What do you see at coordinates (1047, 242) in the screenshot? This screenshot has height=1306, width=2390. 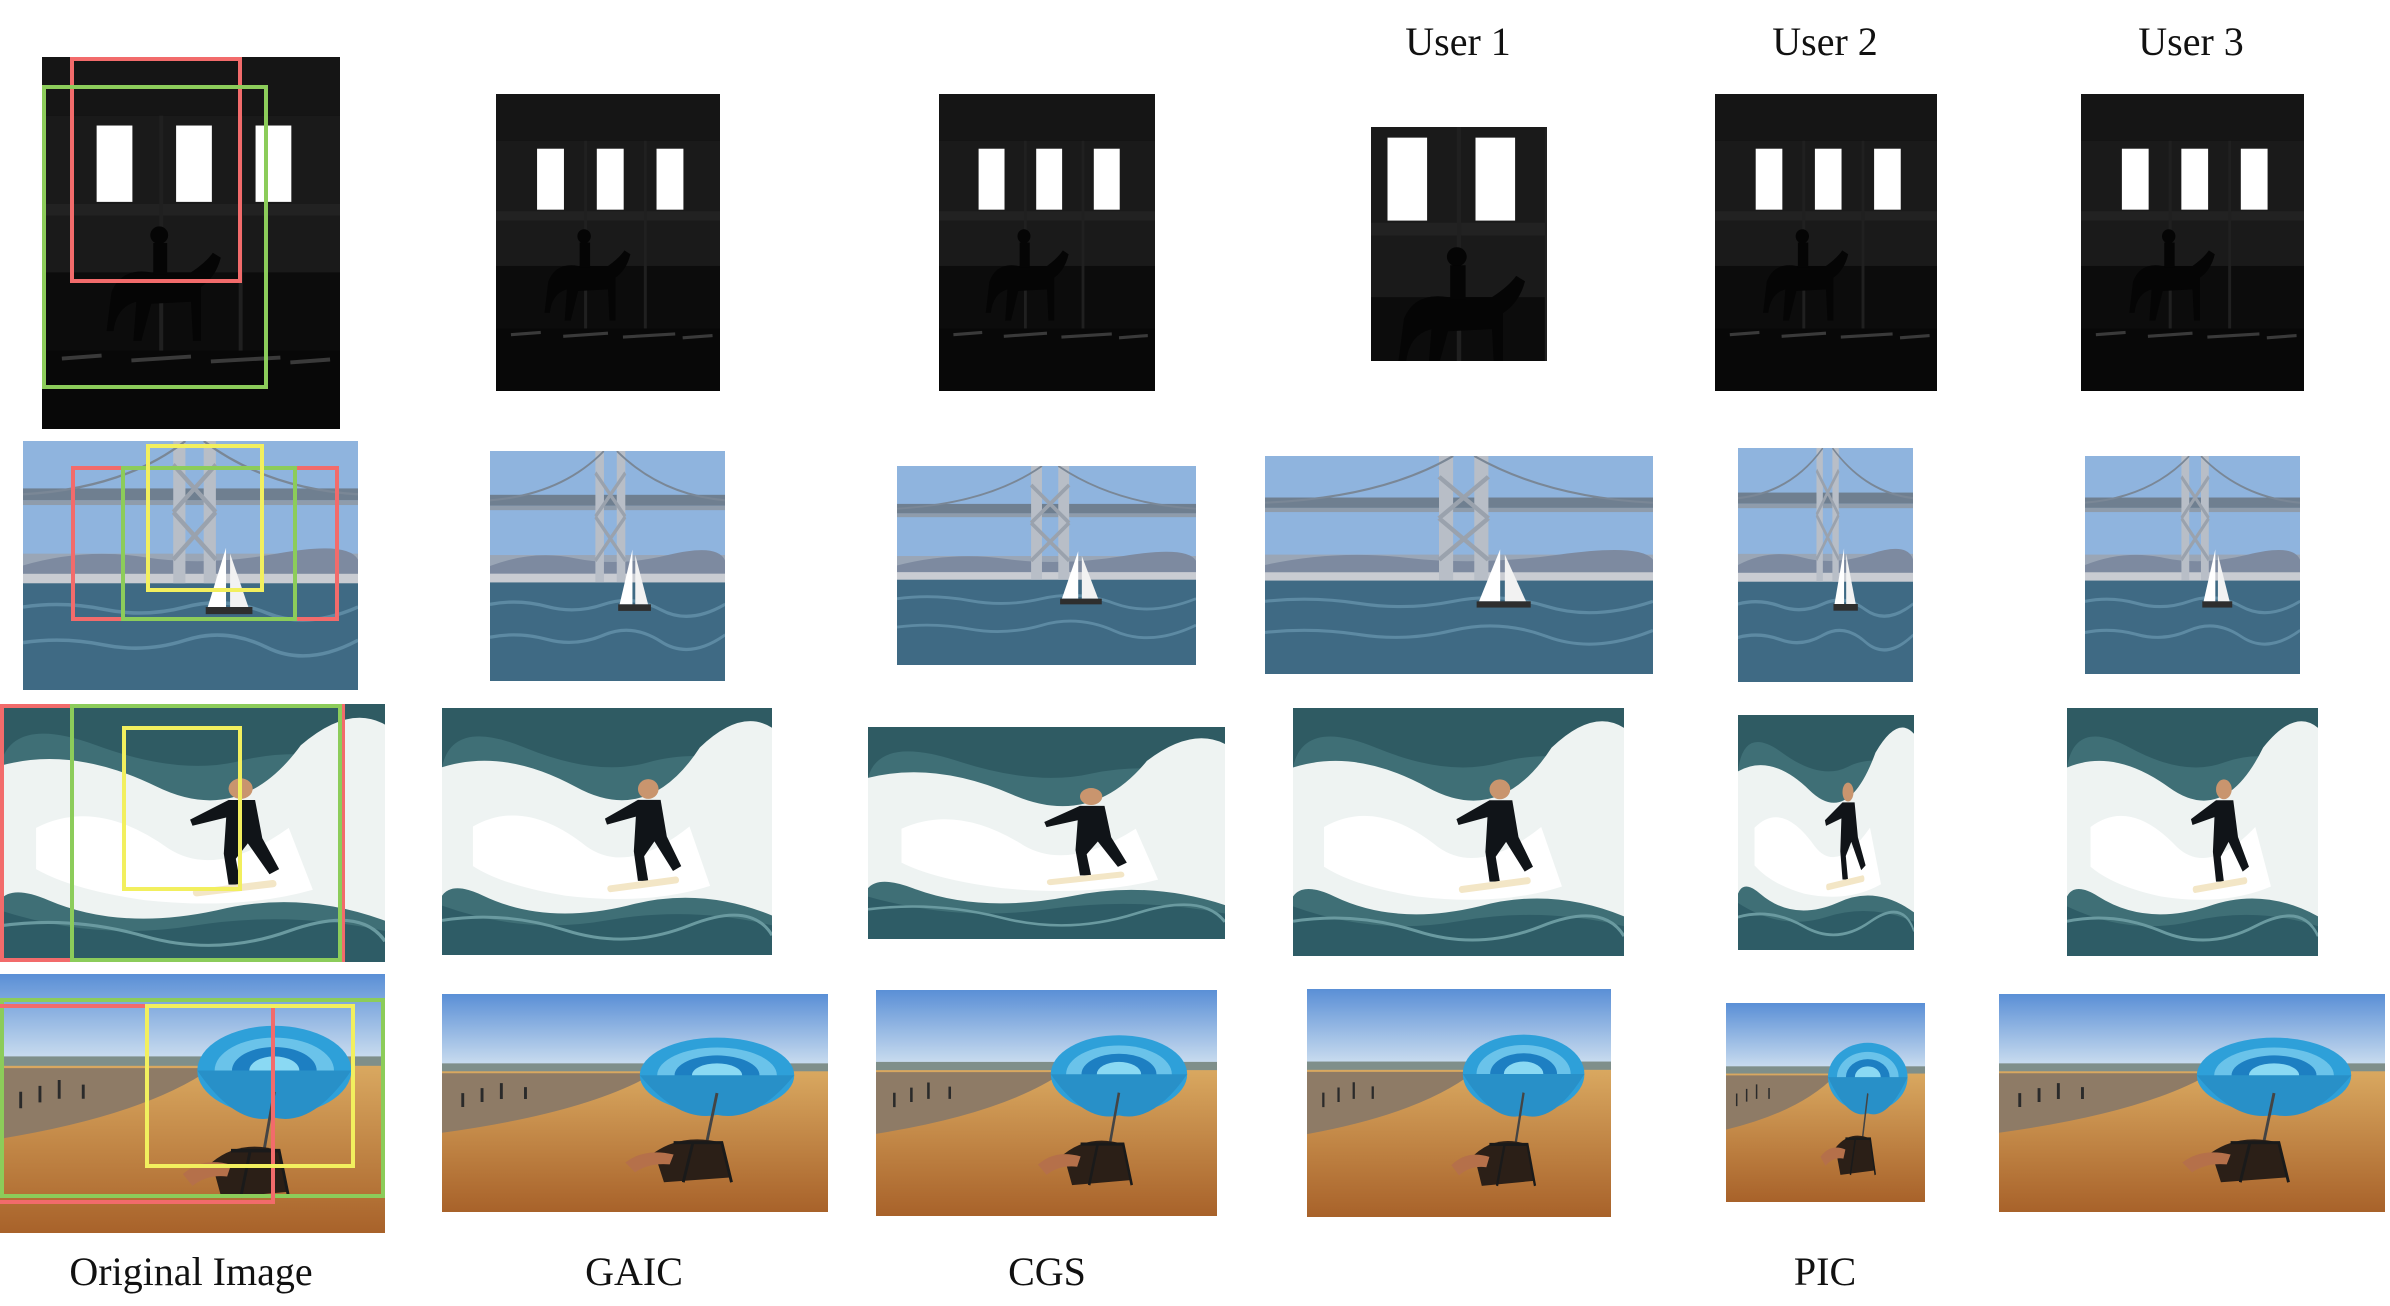 I see `cgs-horse-crop` at bounding box center [1047, 242].